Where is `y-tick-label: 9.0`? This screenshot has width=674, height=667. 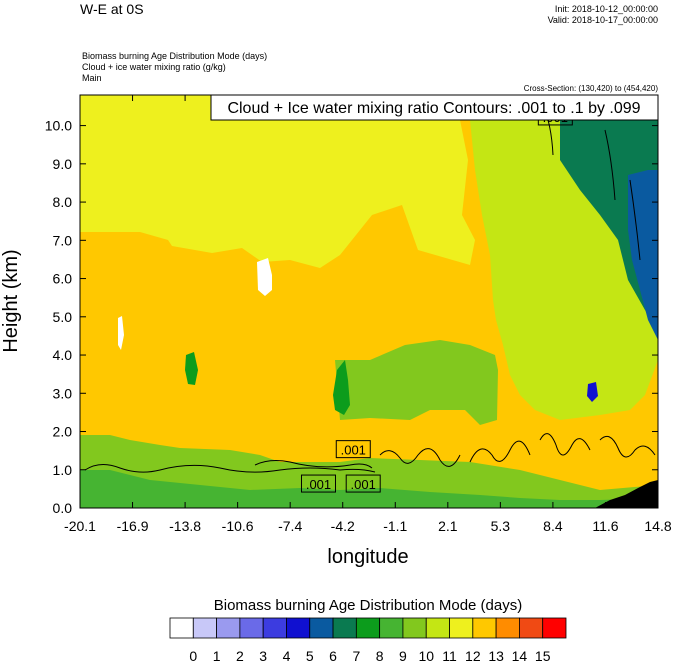 y-tick-label: 9.0 is located at coordinates (63, 164).